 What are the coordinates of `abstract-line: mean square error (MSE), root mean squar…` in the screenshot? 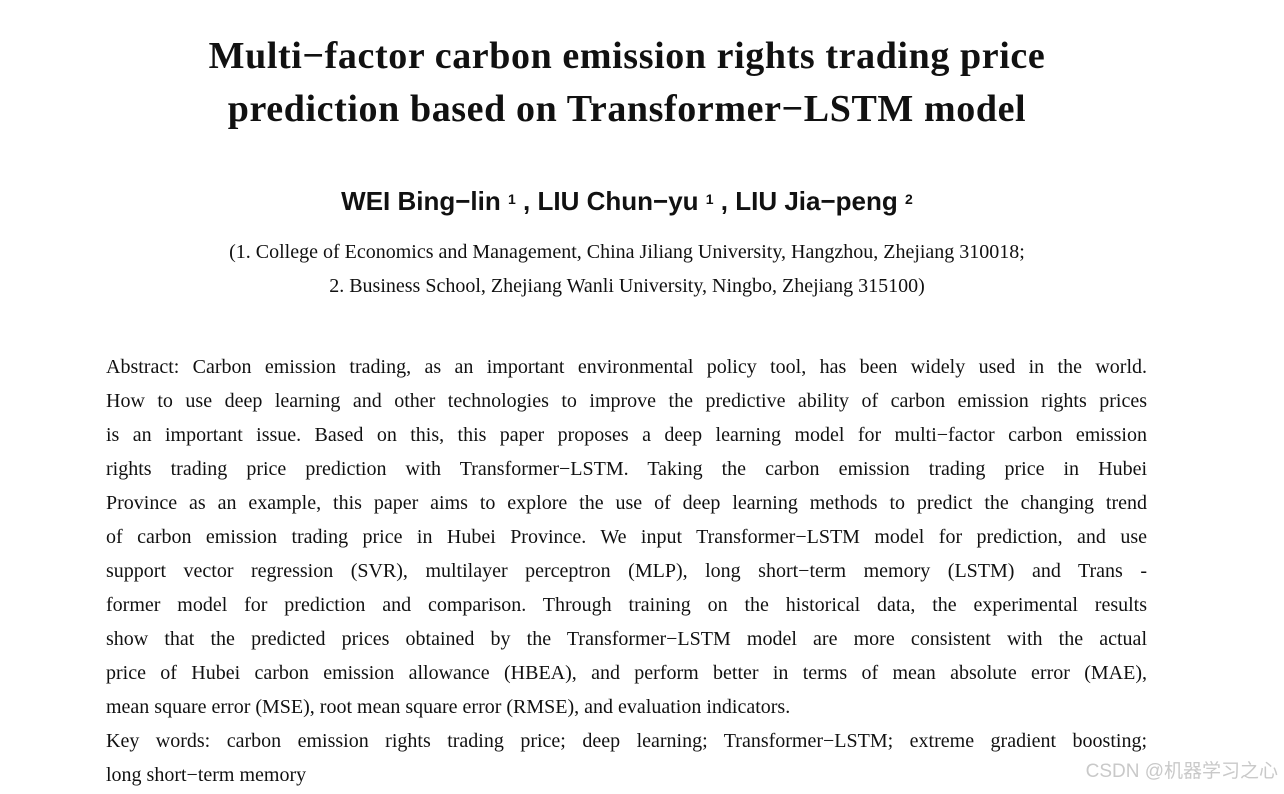 It's located at (448, 707).